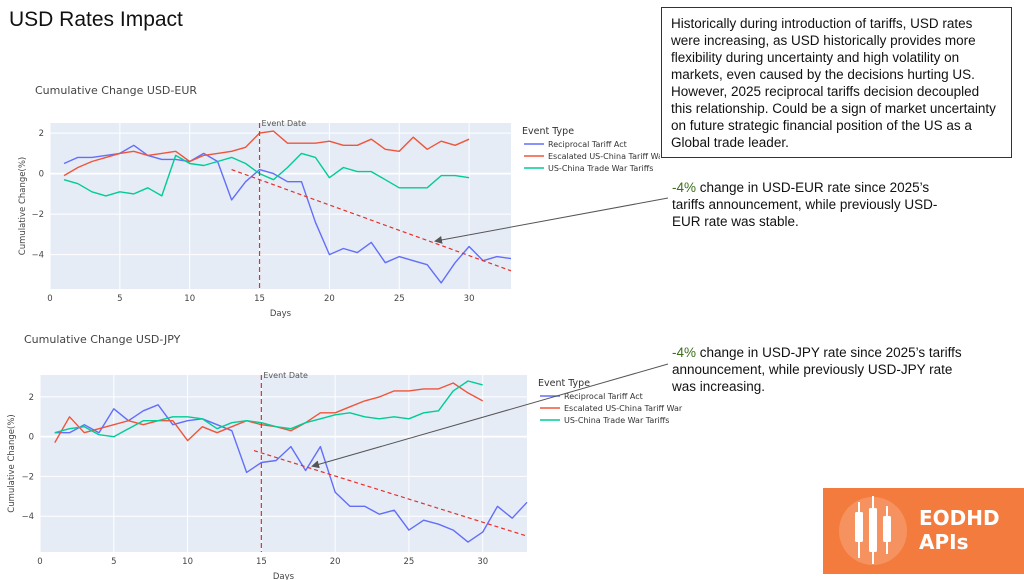 The width and height of the screenshot is (1024, 580). Describe the element at coordinates (49, 299) in the screenshot. I see `eur-x-tick-label: 0` at that location.